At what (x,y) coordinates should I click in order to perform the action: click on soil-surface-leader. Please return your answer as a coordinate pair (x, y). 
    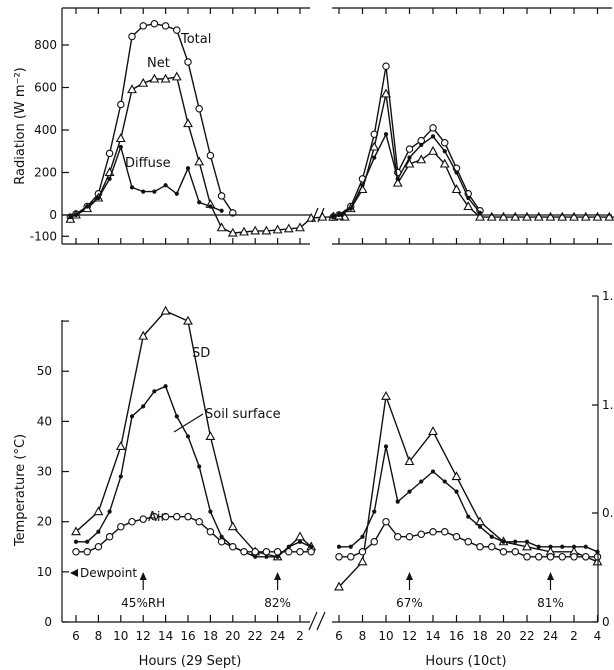
    Looking at the image, I should click on (188, 423).